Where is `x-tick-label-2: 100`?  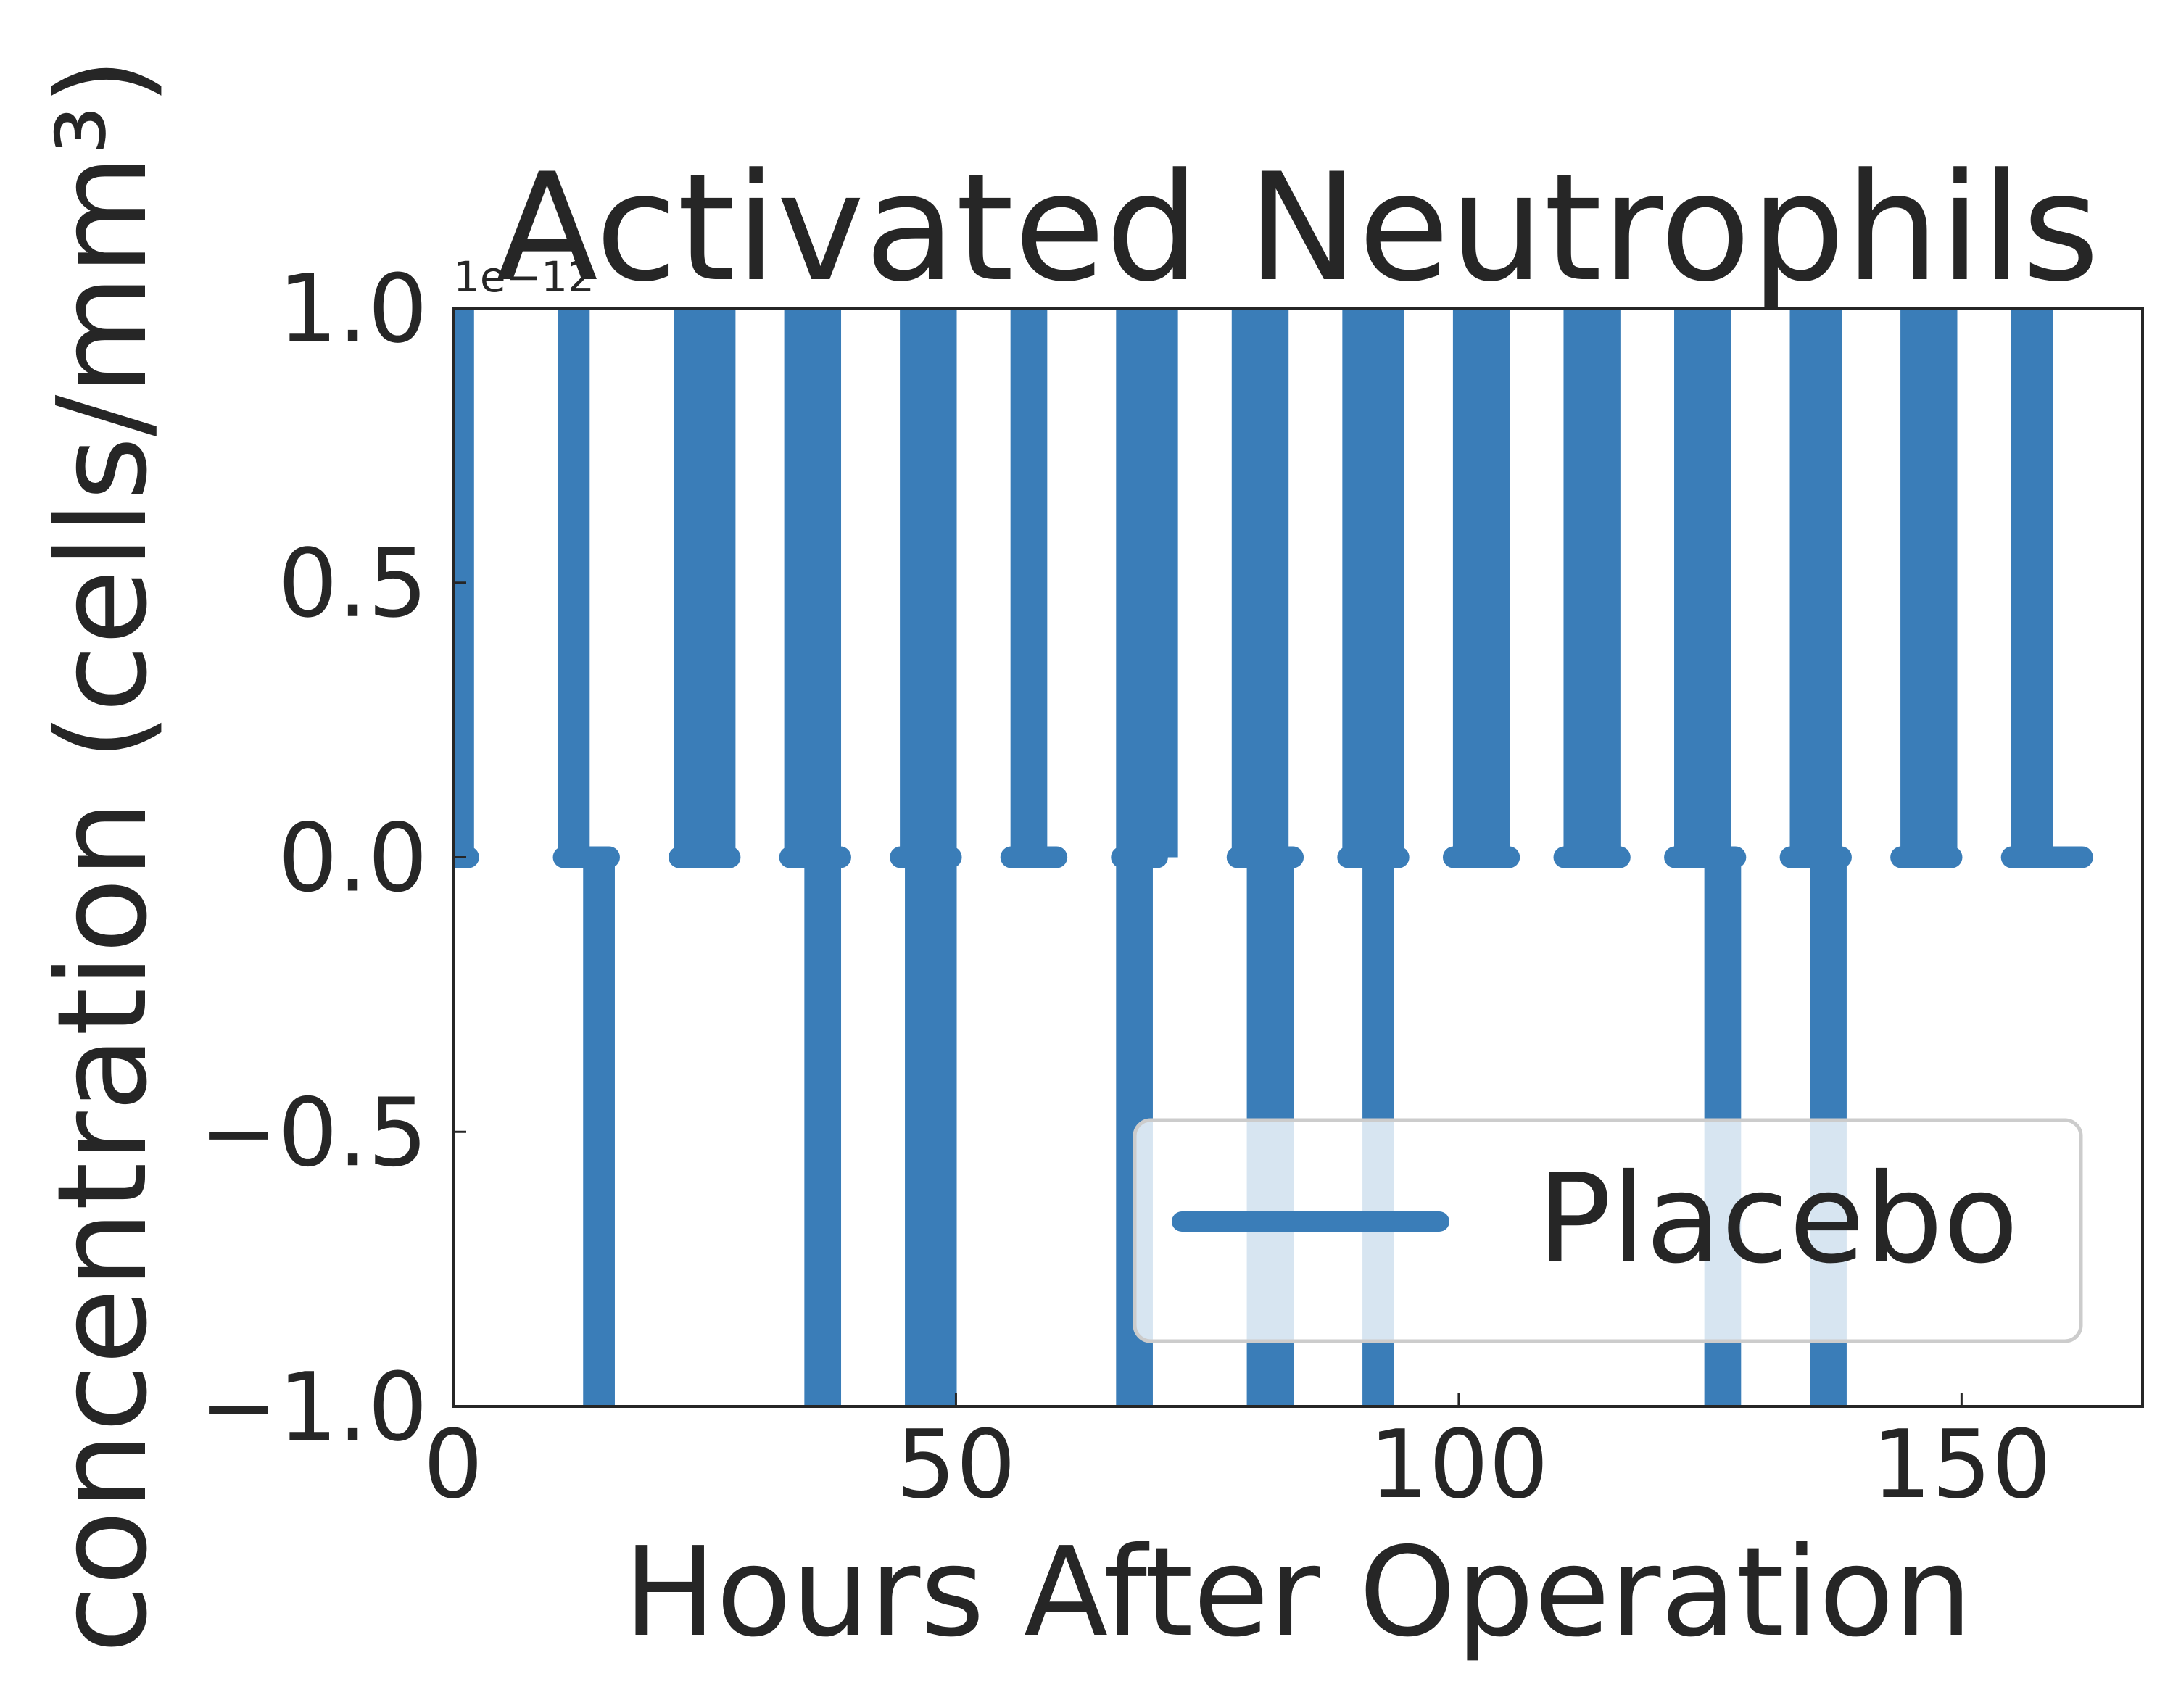
x-tick-label-2: 100 is located at coordinates (1459, 1464).